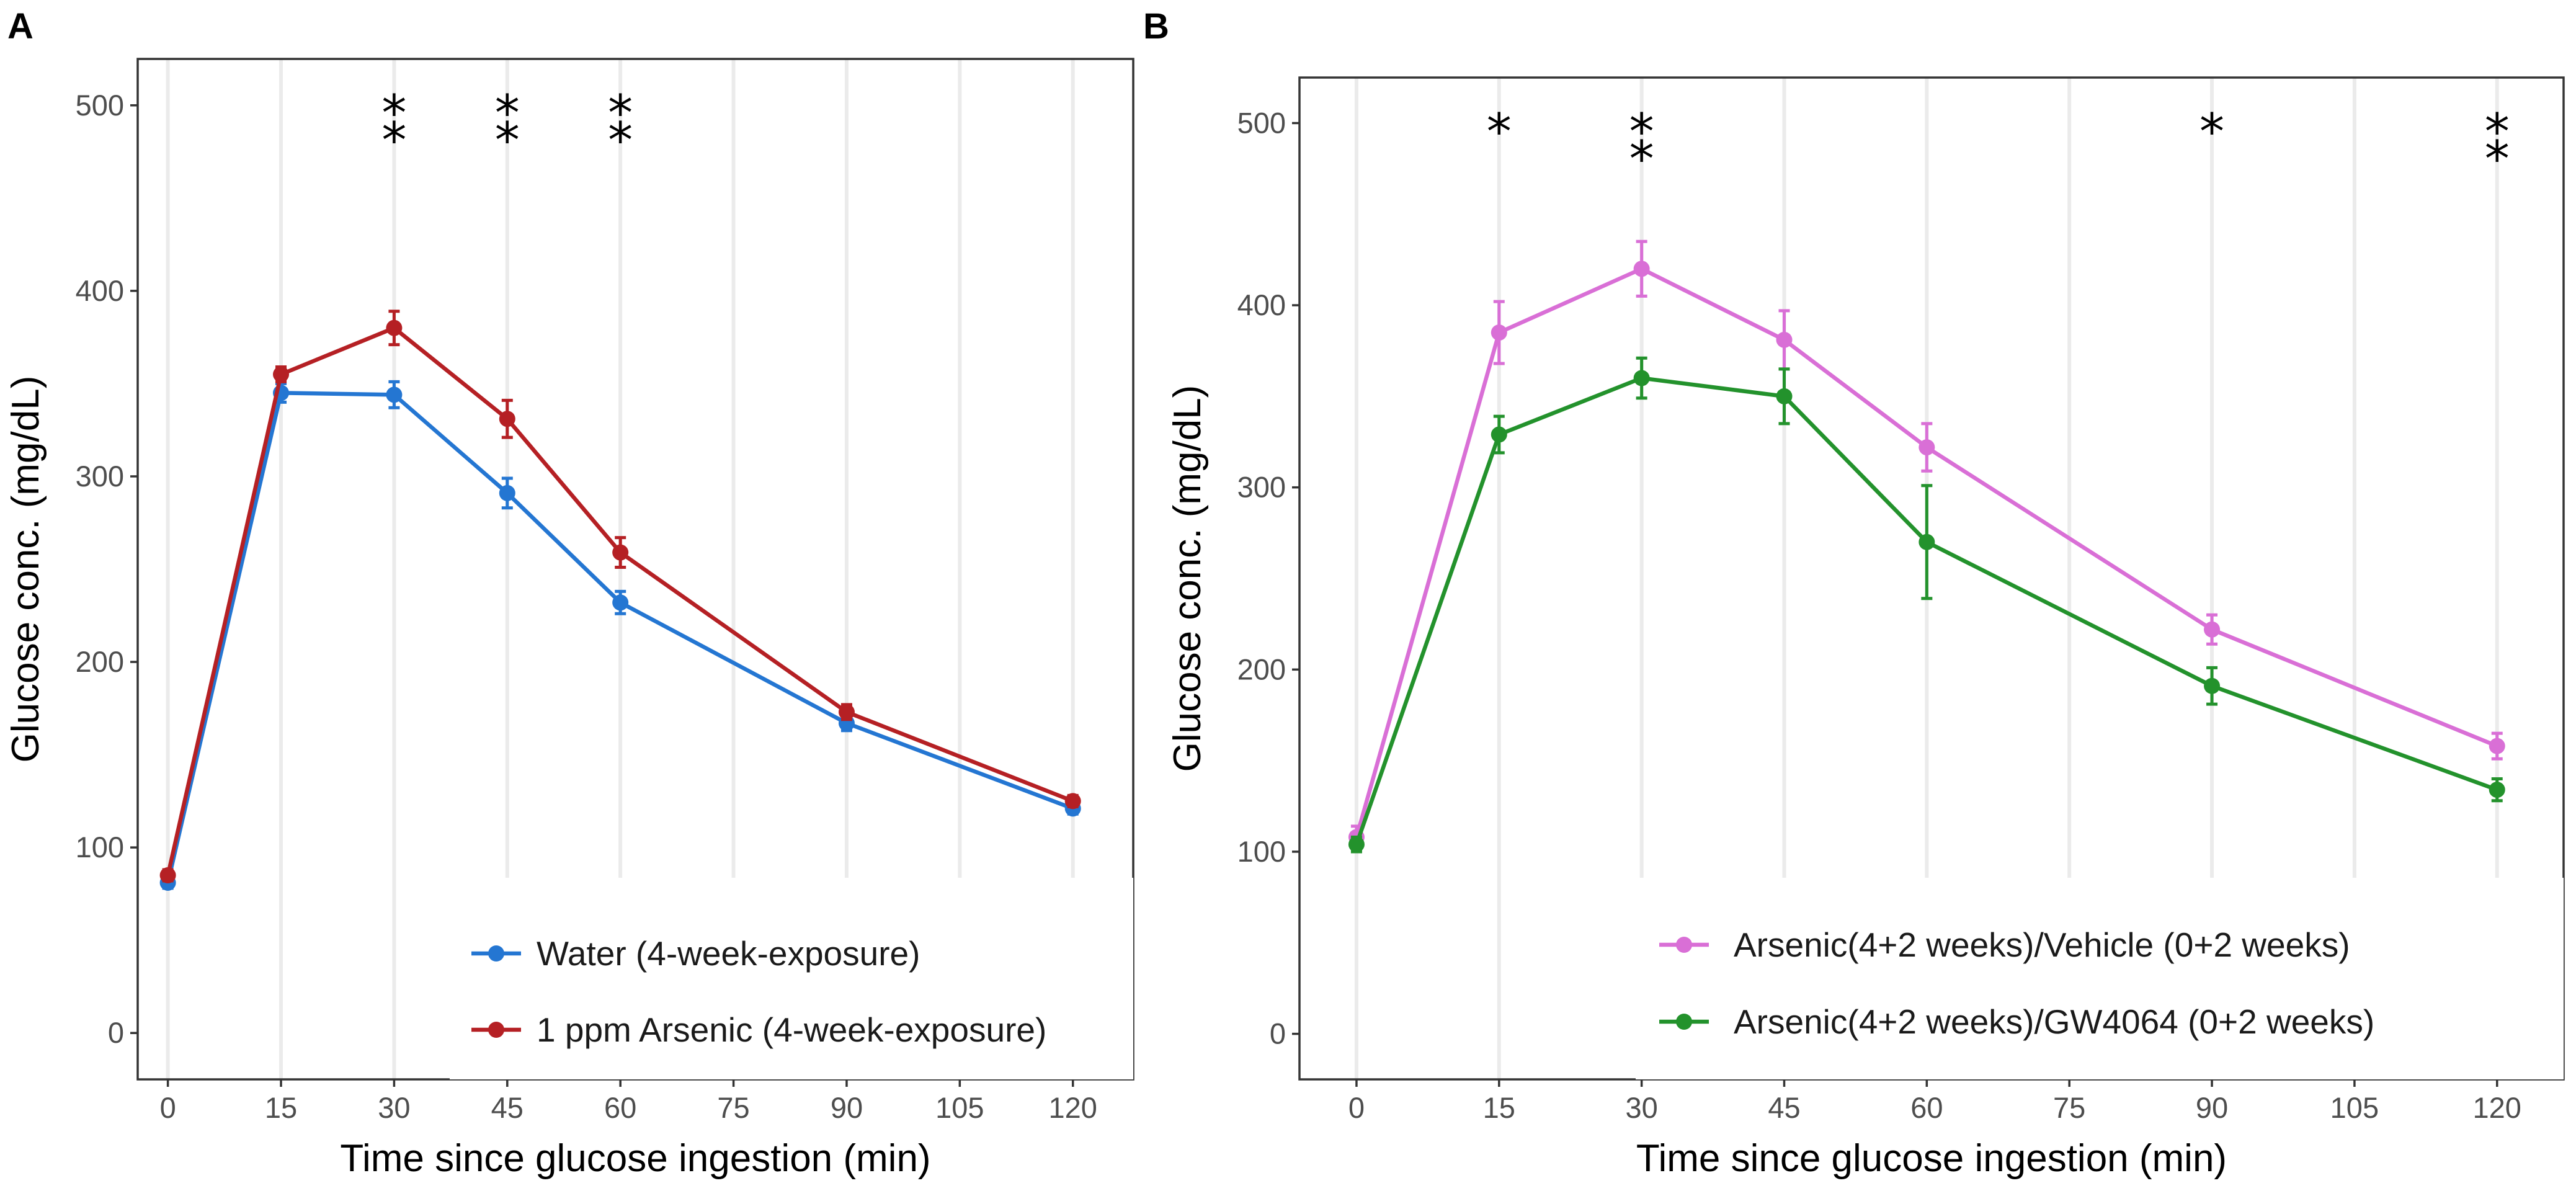  I want to click on panel-label: B, so click(1156, 27).